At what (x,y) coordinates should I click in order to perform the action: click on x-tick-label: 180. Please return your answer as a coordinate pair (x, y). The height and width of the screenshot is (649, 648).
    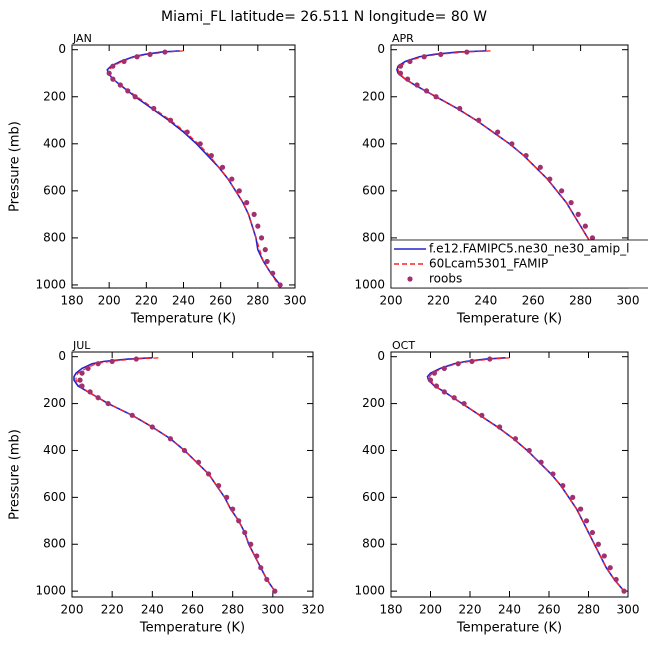
    Looking at the image, I should click on (391, 610).